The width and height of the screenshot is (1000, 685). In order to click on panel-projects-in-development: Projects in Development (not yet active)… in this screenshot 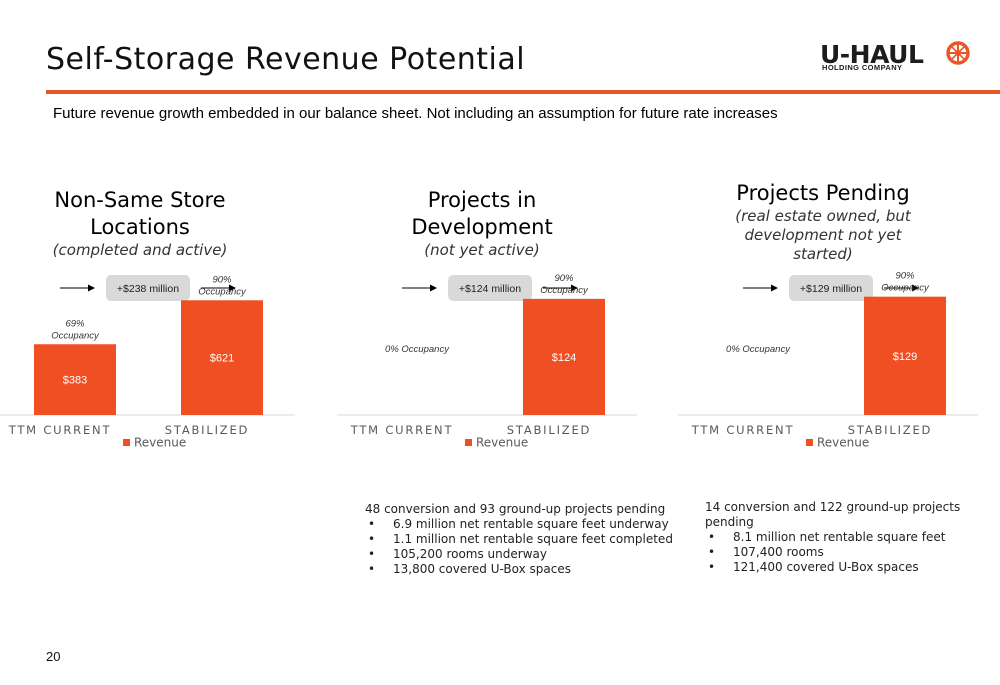, I will do `click(482, 332)`.